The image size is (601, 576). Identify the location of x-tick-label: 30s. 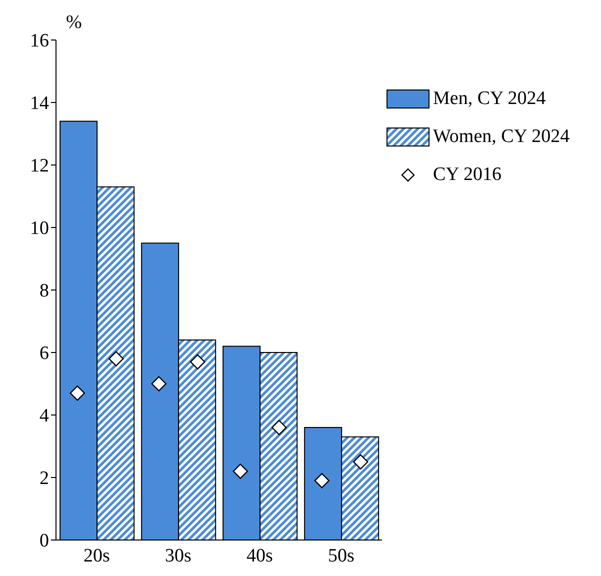
(178, 555).